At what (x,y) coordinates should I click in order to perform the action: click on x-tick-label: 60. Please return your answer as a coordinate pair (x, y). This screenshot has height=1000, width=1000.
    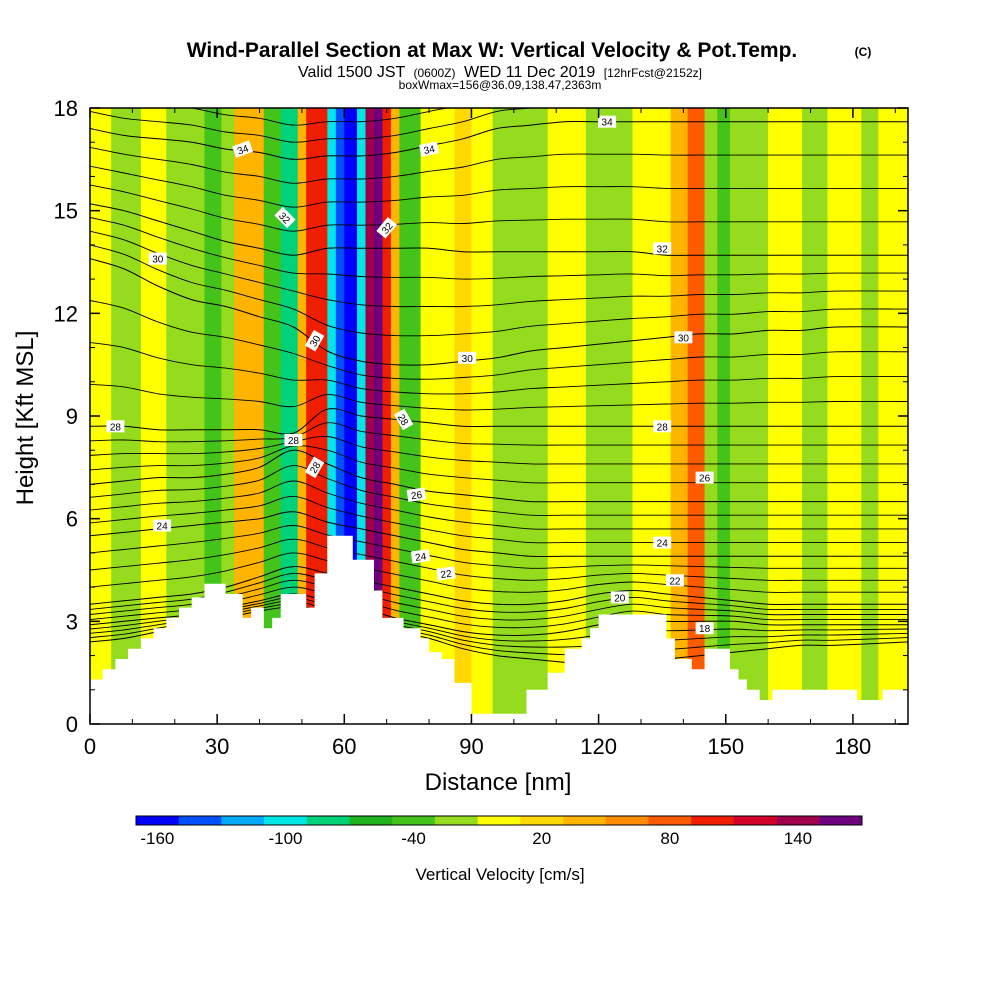
    Looking at the image, I should click on (344, 746).